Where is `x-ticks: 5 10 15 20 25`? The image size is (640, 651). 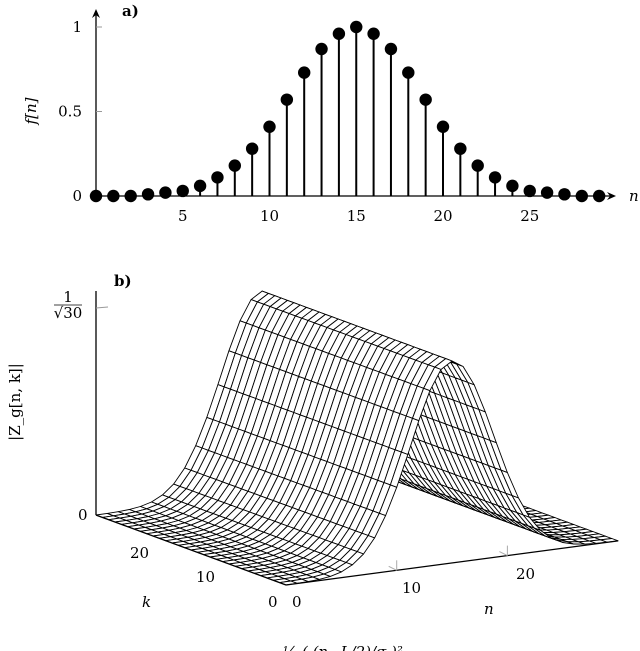
x-ticks: 5 10 15 20 25 is located at coordinates (358, 207).